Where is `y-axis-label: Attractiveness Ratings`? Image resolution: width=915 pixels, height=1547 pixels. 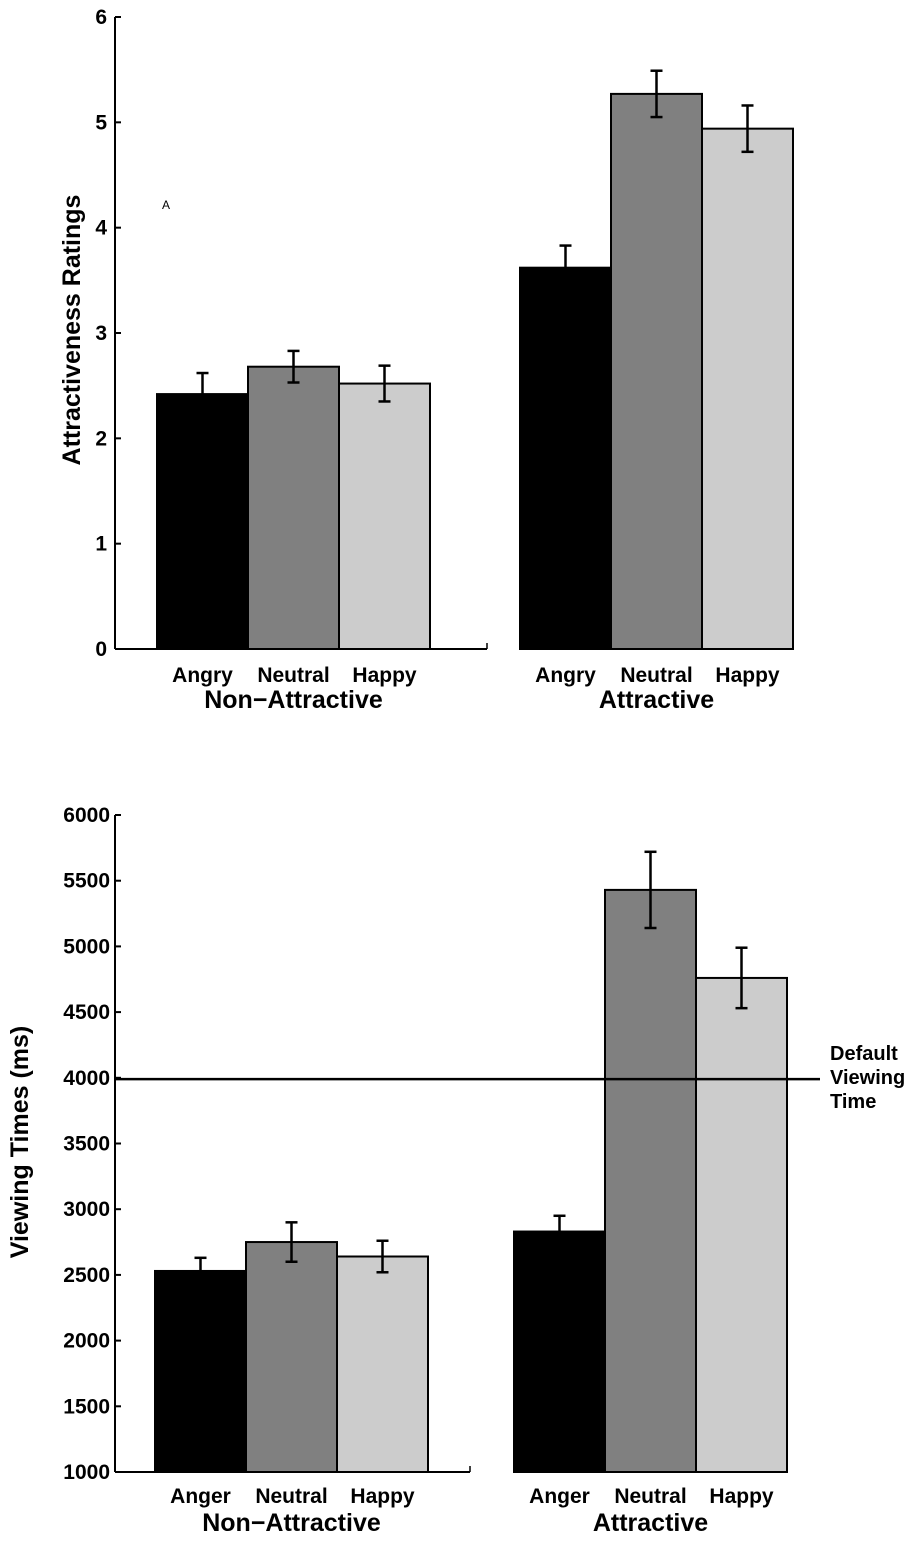 y-axis-label: Attractiveness Ratings is located at coordinates (72, 330).